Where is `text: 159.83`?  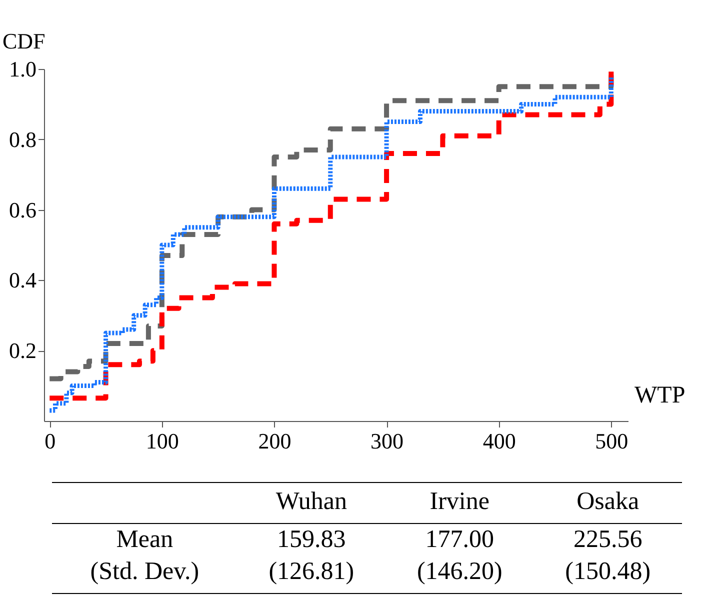
text: 159.83 is located at coordinates (311, 540).